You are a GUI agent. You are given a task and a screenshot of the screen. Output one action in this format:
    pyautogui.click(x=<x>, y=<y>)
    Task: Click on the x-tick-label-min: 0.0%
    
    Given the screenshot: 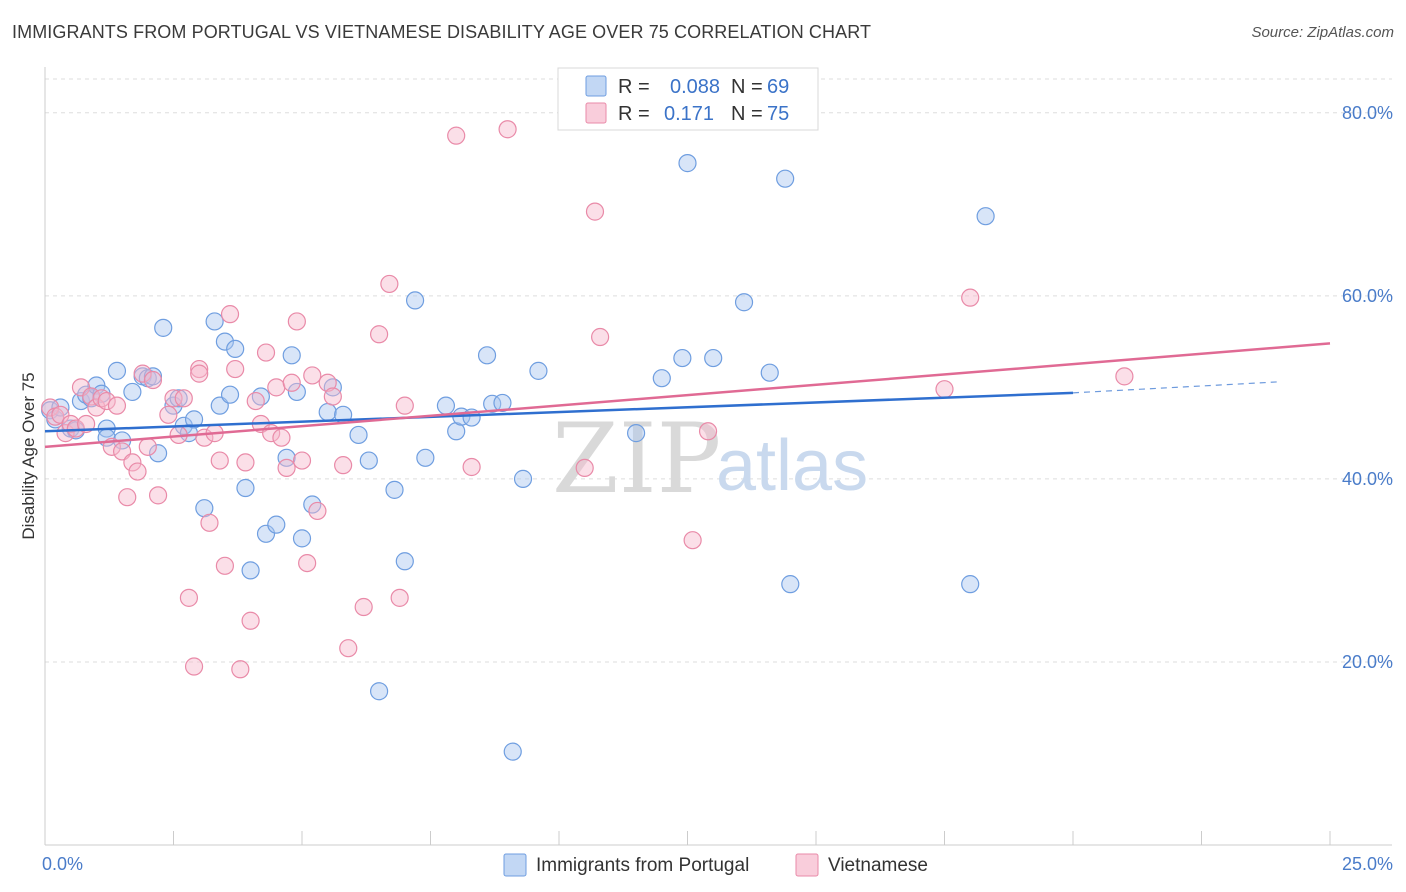 What is the action you would take?
    pyautogui.click(x=62, y=864)
    